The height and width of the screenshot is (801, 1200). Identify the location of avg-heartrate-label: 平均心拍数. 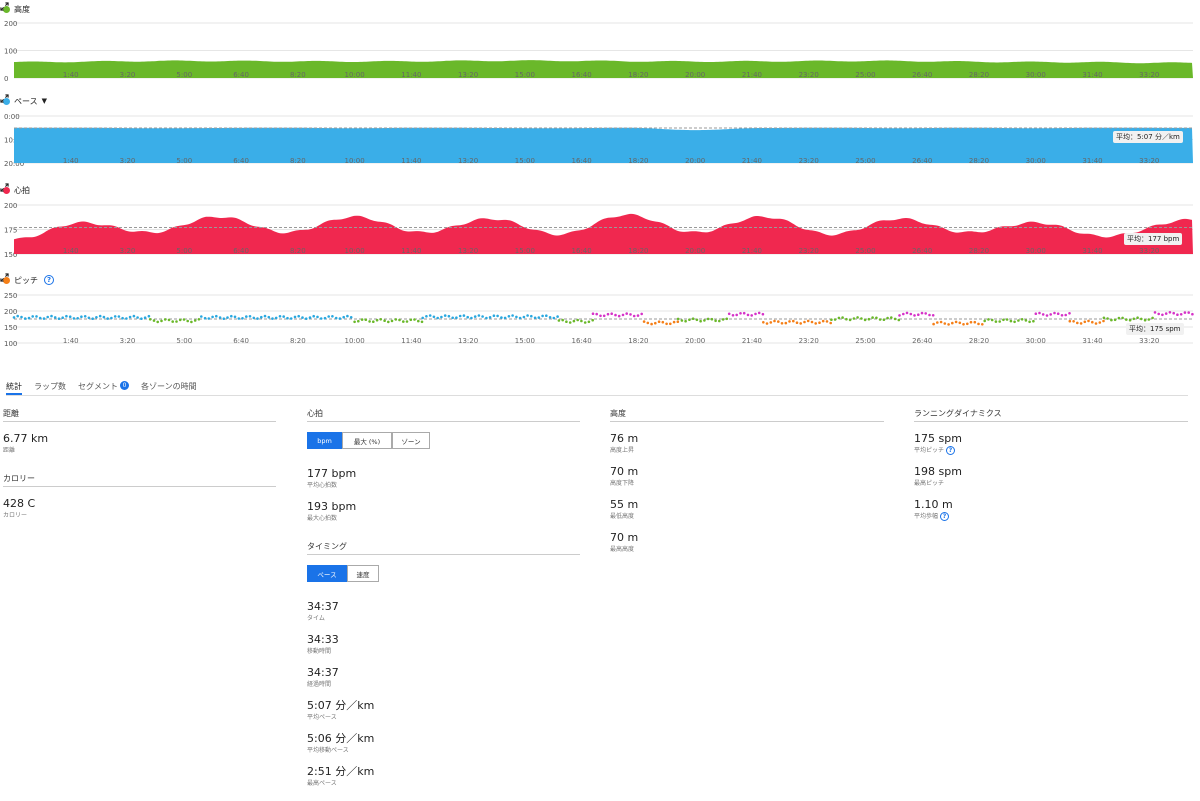
(322, 485).